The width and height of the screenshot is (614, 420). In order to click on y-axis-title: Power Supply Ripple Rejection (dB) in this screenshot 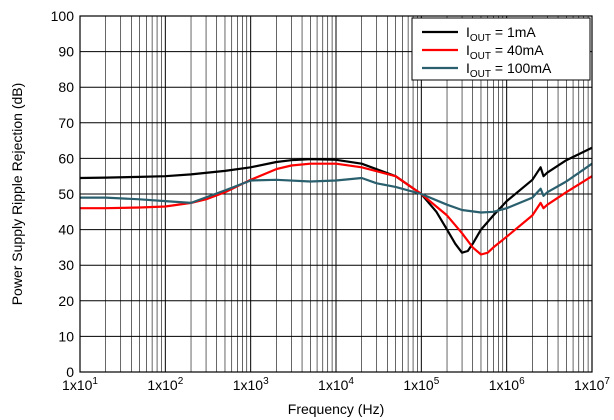, I will do `click(17, 194)`.